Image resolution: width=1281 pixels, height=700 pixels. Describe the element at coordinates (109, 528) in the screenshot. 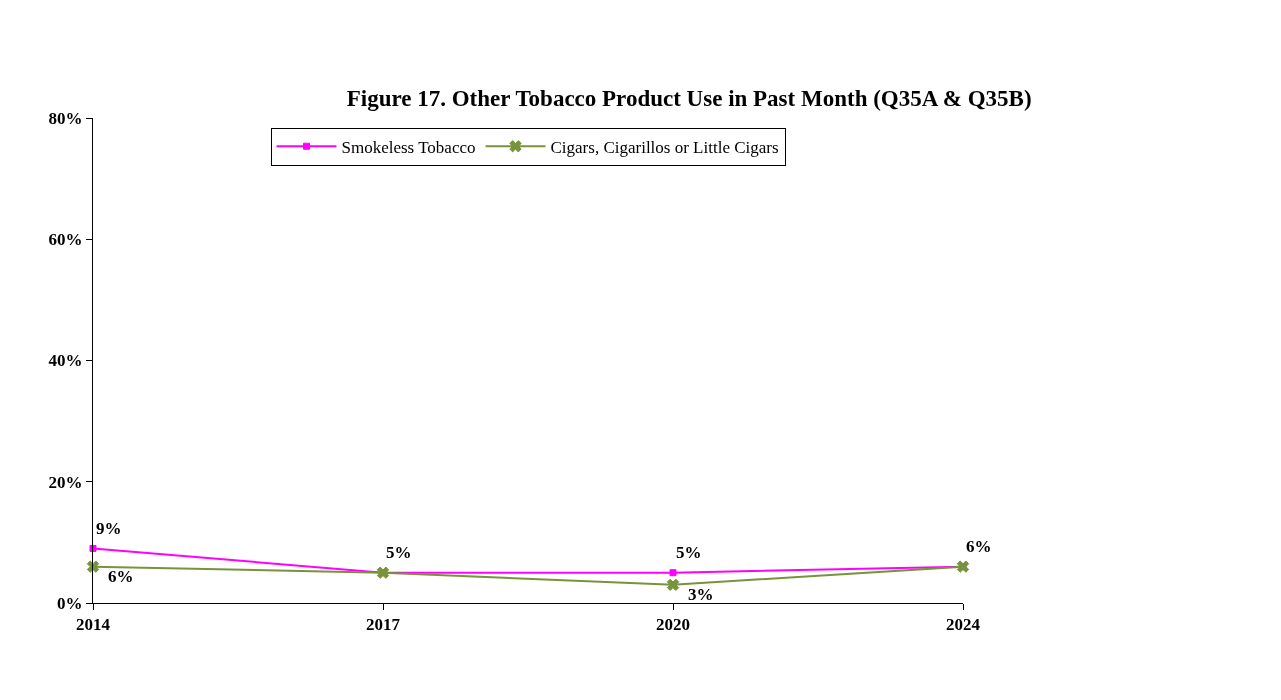

I see `data-label: 9%` at that location.